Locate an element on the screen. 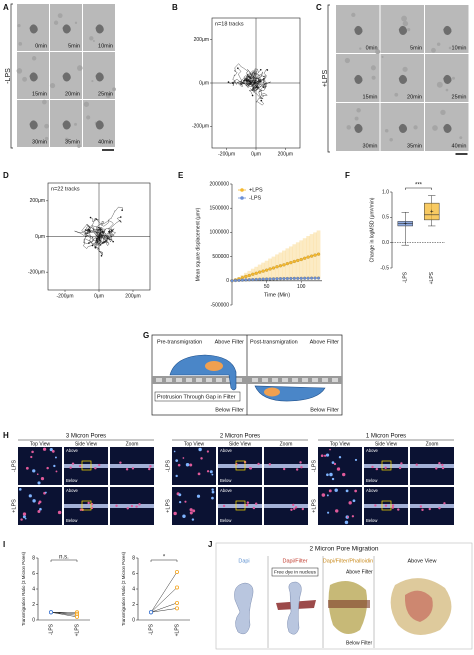 The image size is (474, 655). panel-letter: A is located at coordinates (6, 7).